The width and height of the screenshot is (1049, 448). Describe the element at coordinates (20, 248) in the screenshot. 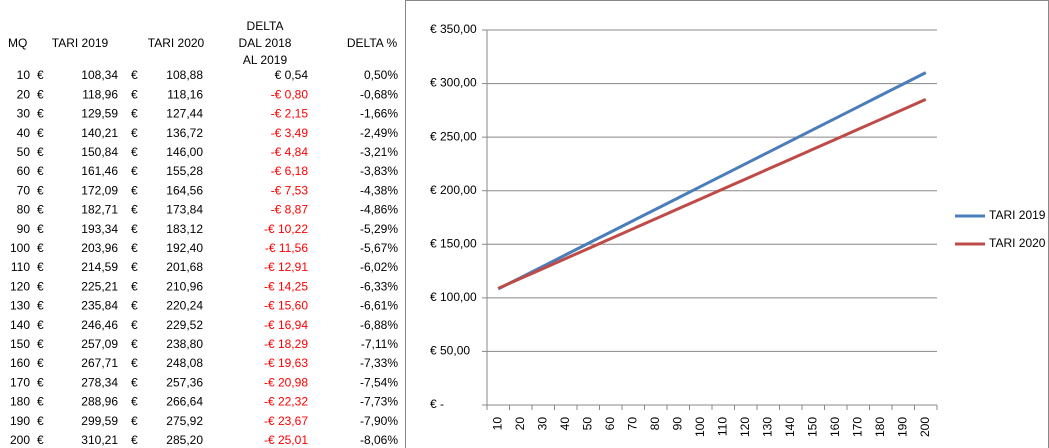

I see `table-cell: 100` at that location.